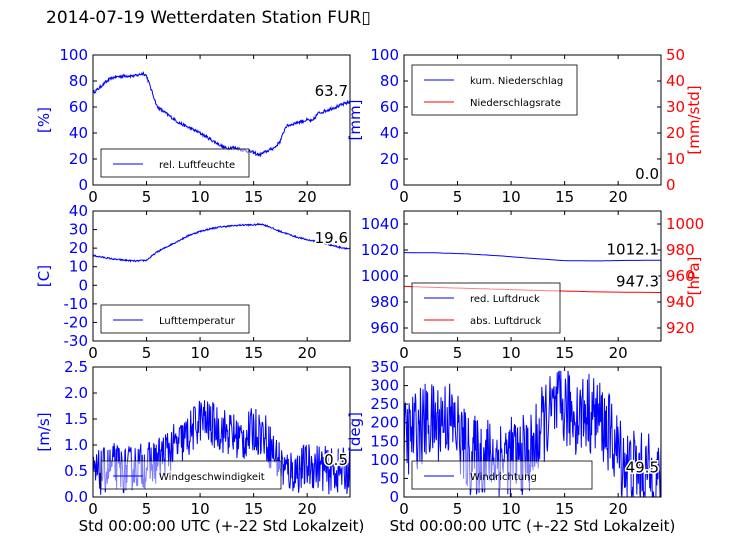  What do you see at coordinates (516, 81) in the screenshot?
I see `legend-label: kum. Niederschlag` at bounding box center [516, 81].